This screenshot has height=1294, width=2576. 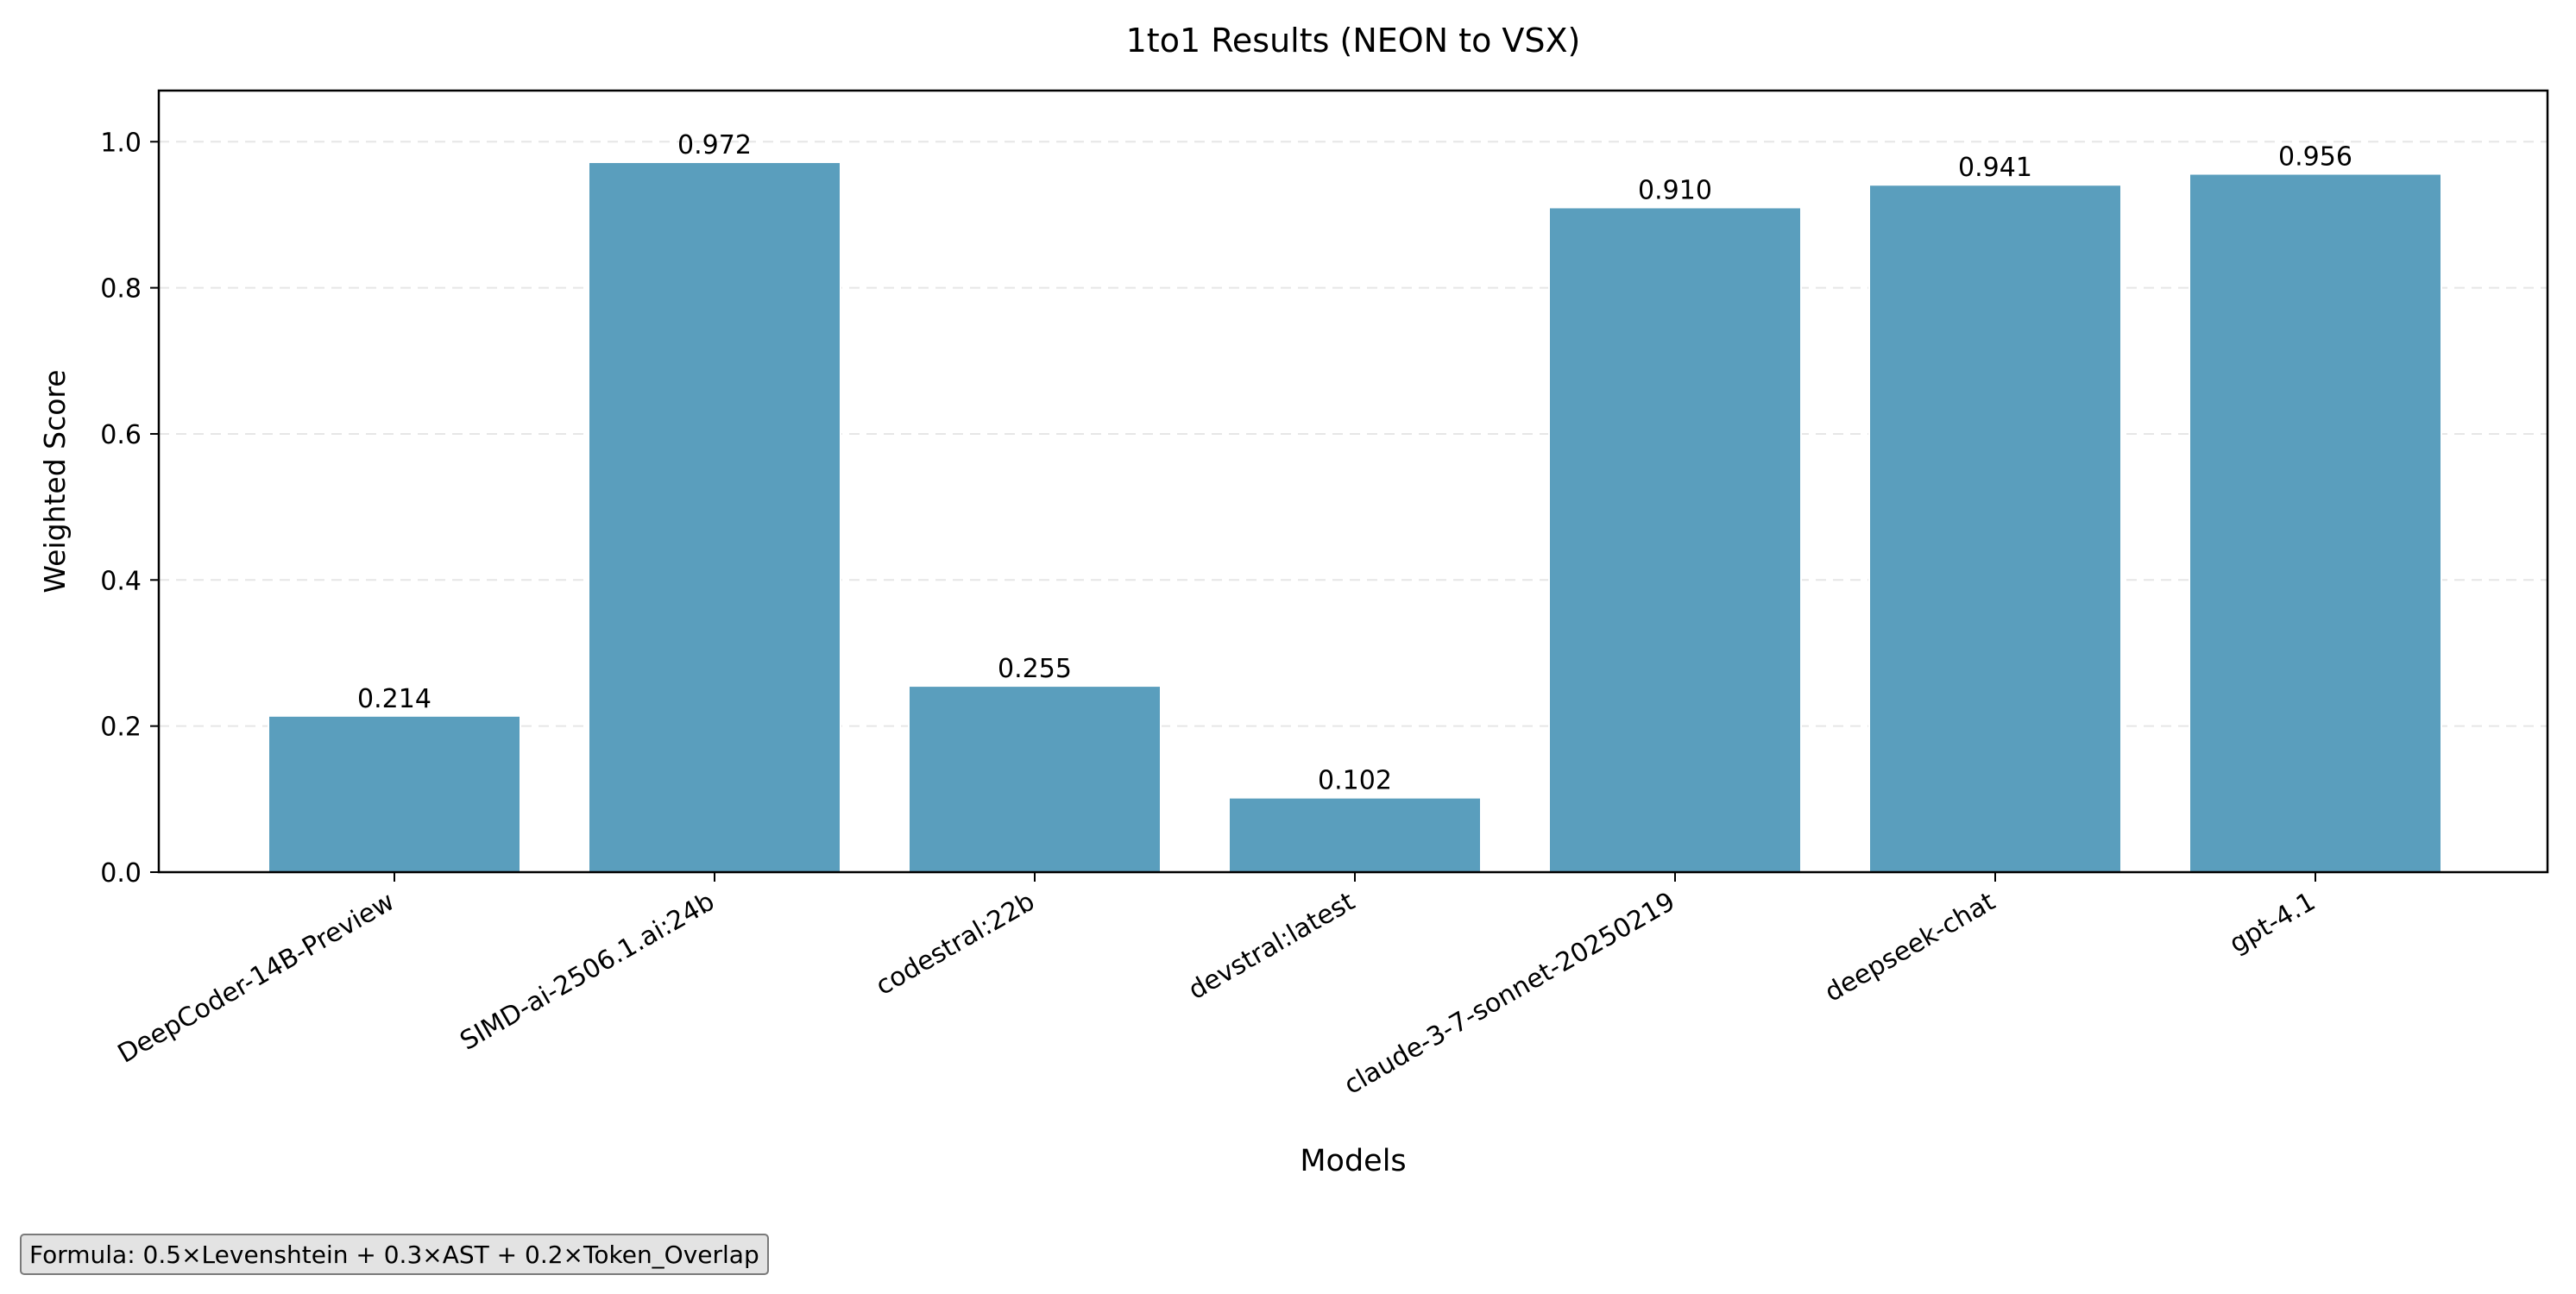 What do you see at coordinates (1675, 190) in the screenshot?
I see `bar-value-label: 0.910` at bounding box center [1675, 190].